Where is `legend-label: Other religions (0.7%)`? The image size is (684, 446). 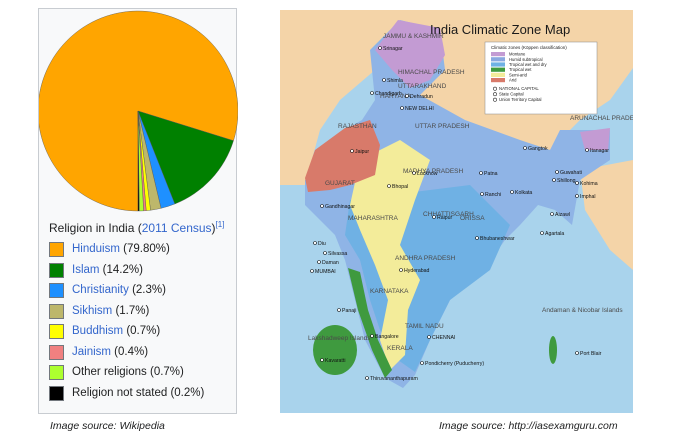 legend-label: Other religions (0.7%) is located at coordinates (128, 372).